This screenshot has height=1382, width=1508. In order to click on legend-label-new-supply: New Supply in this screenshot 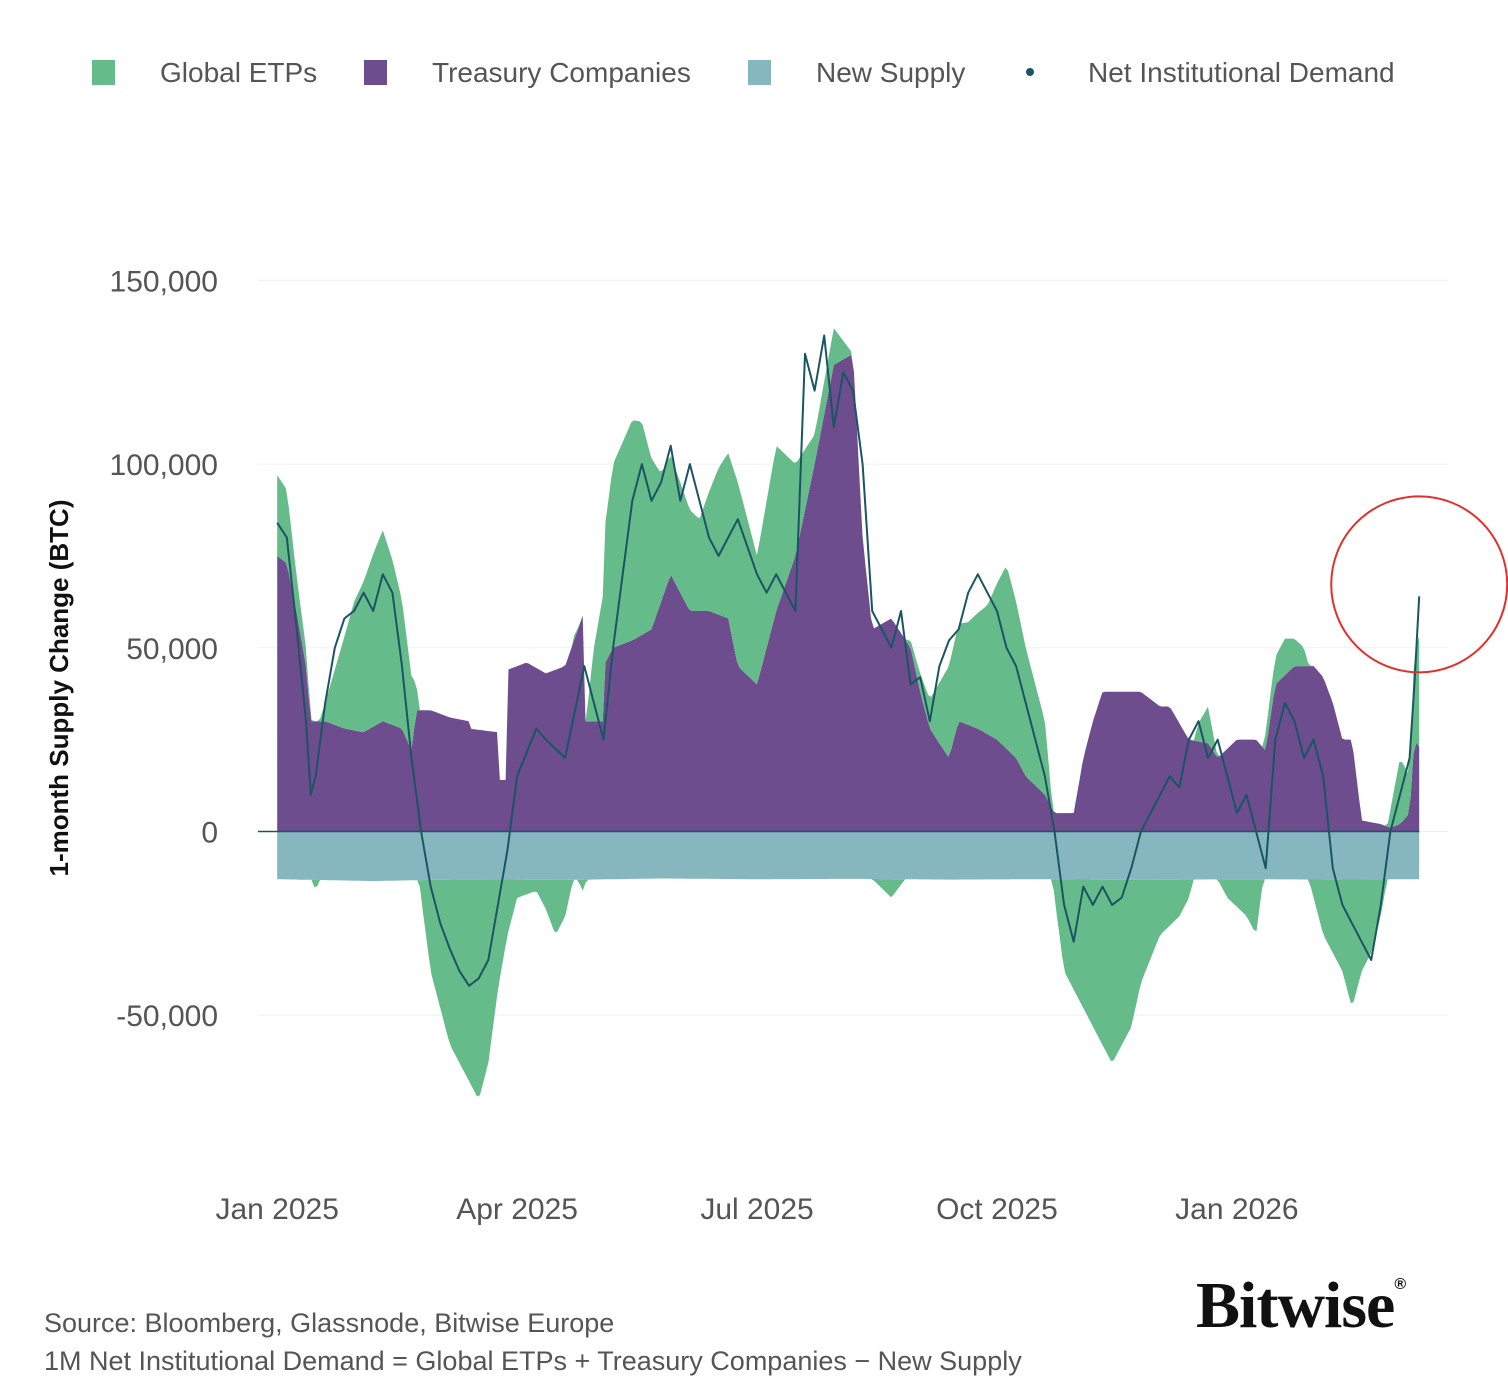, I will do `click(890, 72)`.